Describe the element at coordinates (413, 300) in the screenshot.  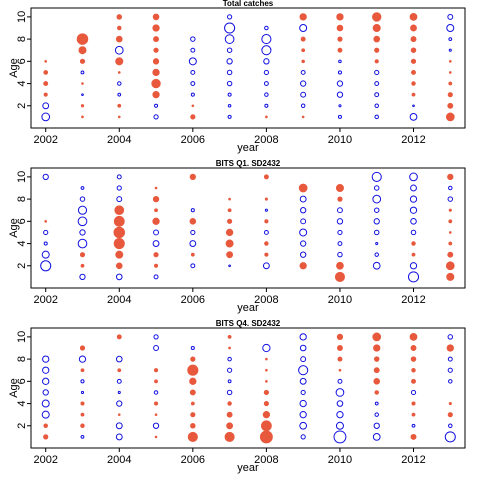
I see `x-tick-label: 2012` at that location.